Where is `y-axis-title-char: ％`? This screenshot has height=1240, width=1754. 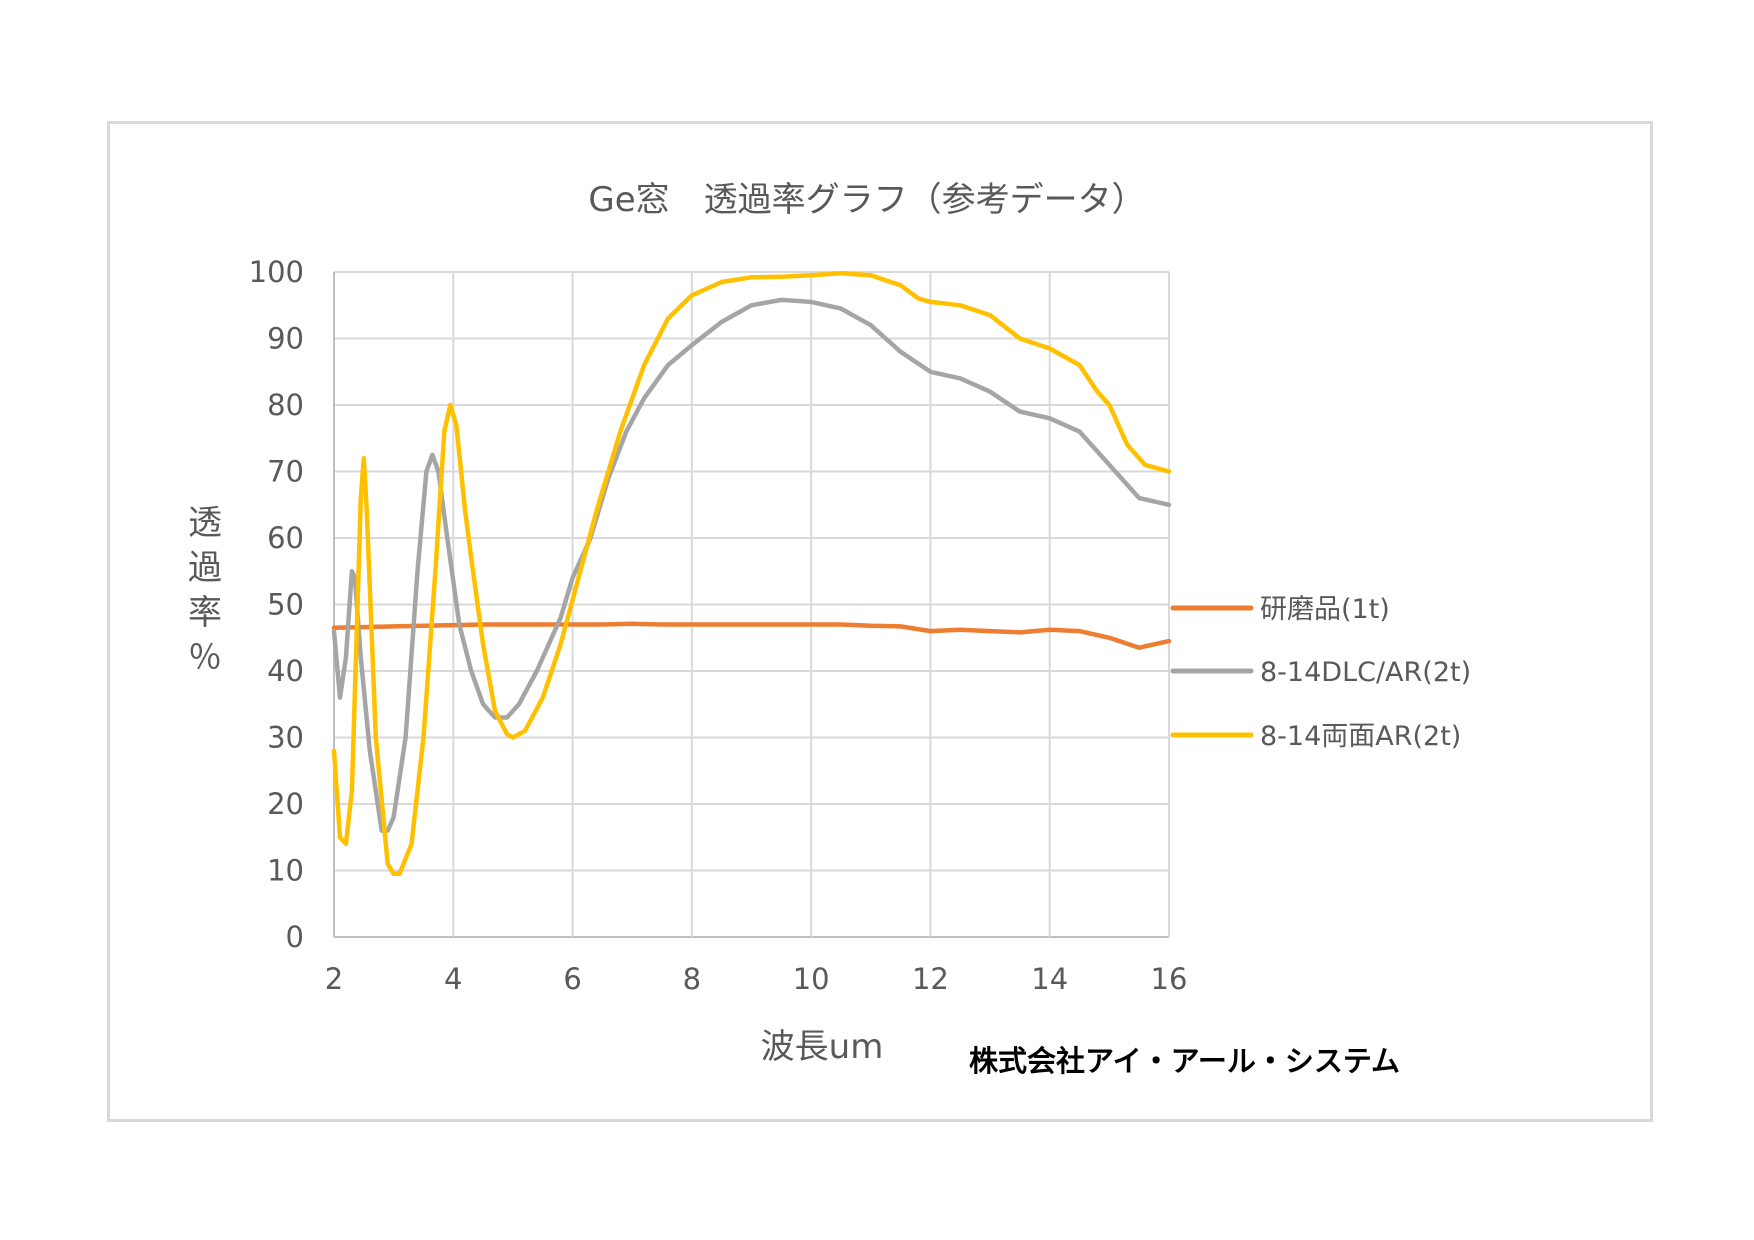 y-axis-title-char: ％ is located at coordinates (205, 658).